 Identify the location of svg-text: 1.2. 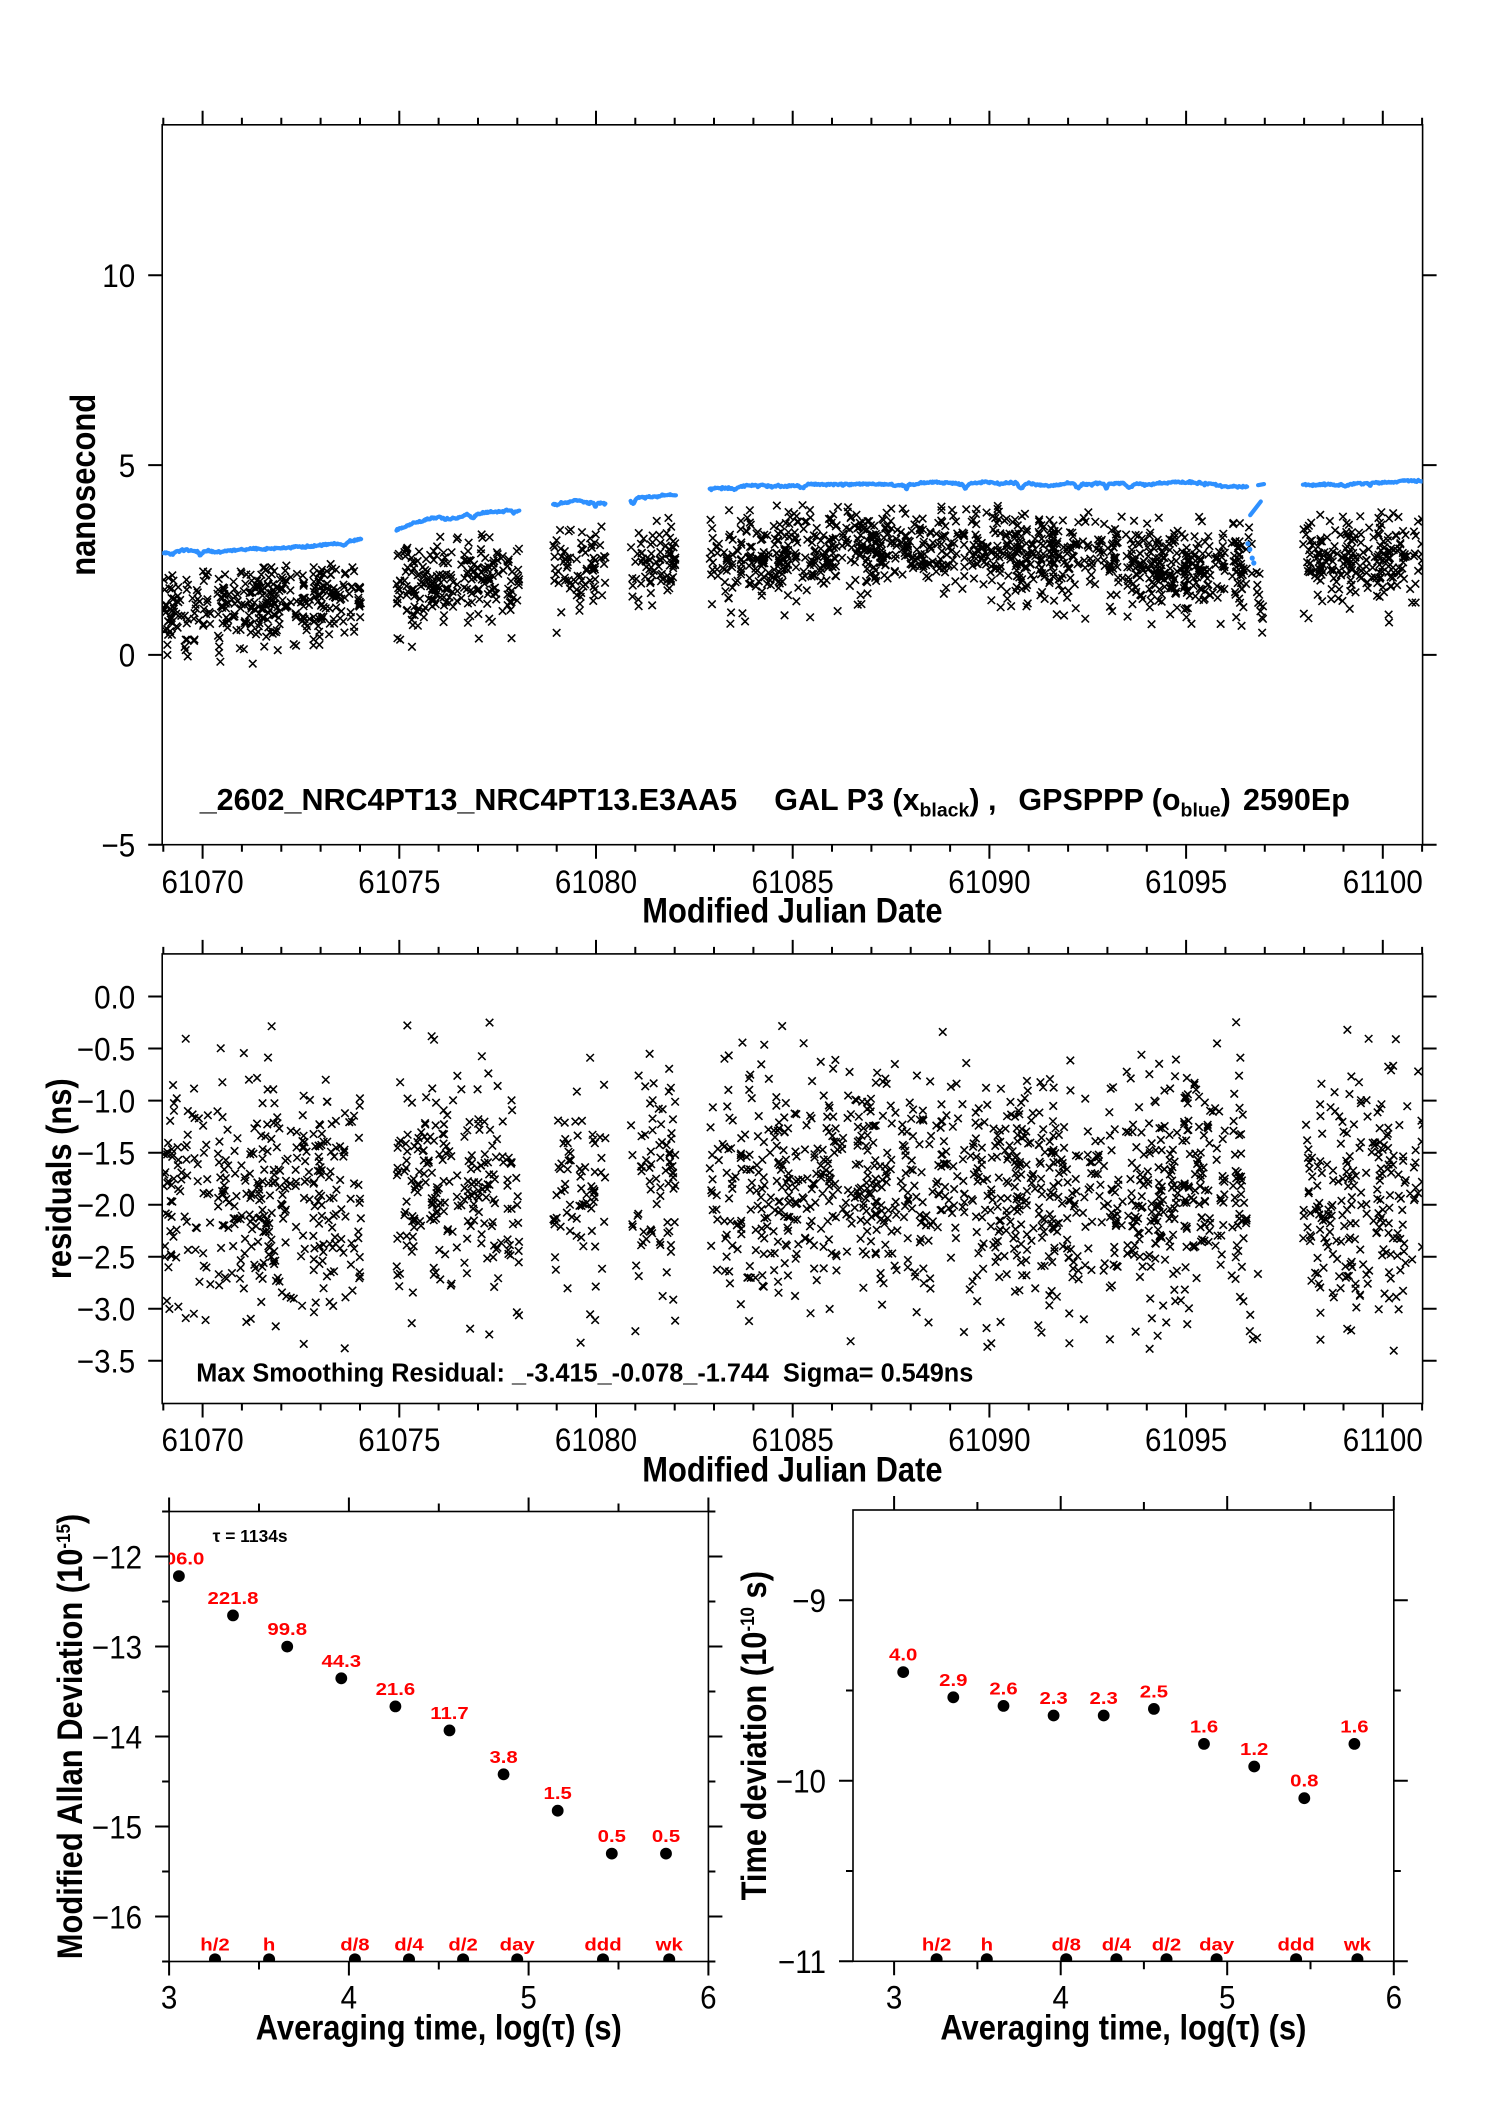
(1254, 1749).